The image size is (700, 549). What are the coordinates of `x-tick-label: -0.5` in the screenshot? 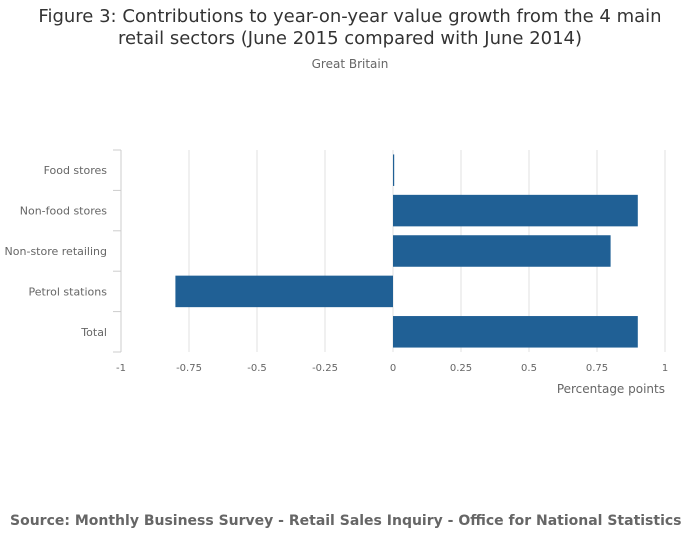 It's located at (257, 368).